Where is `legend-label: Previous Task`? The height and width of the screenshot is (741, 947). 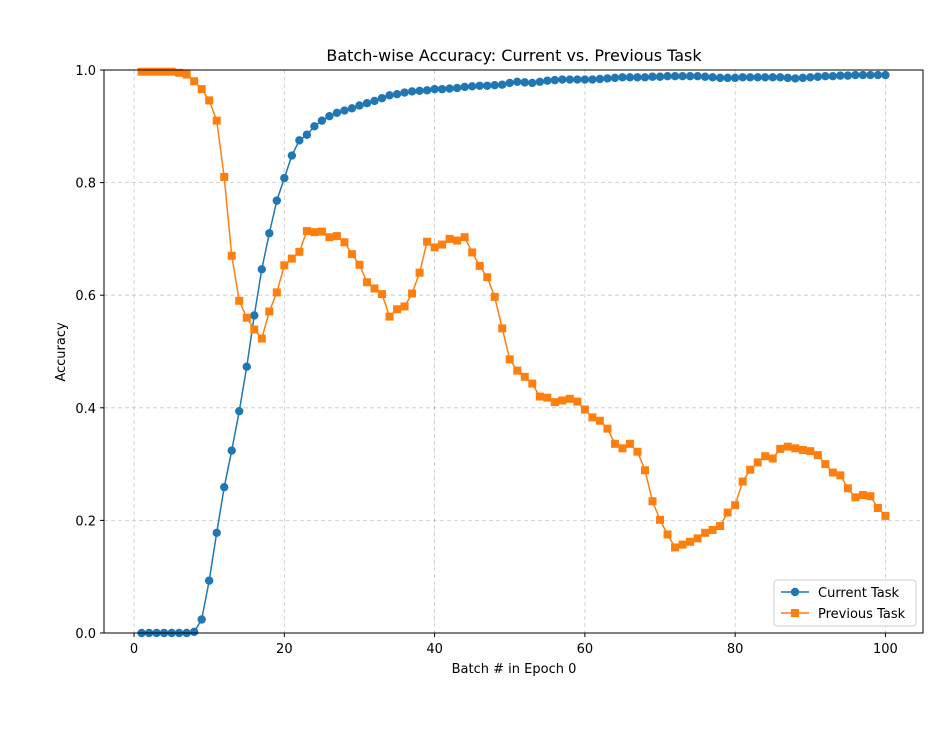 legend-label: Previous Task is located at coordinates (862, 614).